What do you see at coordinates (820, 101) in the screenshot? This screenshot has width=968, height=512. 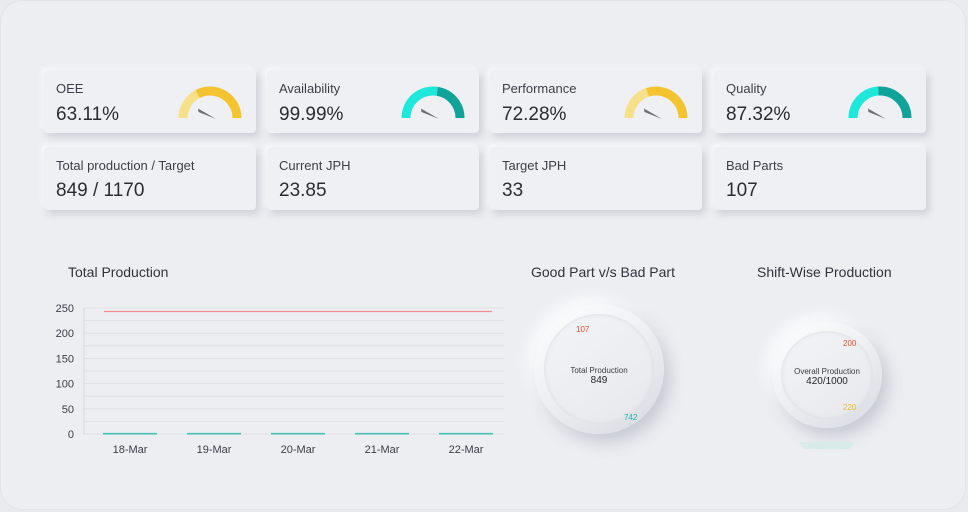 I see `kpi-card-quality: Quality 87.32%` at bounding box center [820, 101].